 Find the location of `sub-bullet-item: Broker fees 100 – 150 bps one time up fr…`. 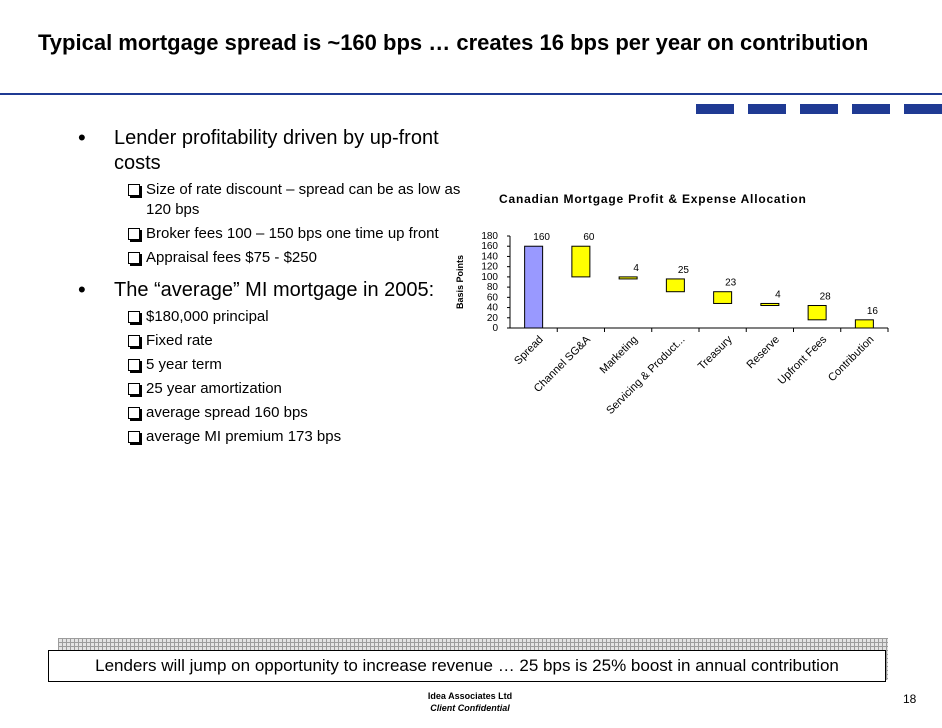

sub-bullet-item: Broker fees 100 – 150 bps one time up fr… is located at coordinates (292, 234).